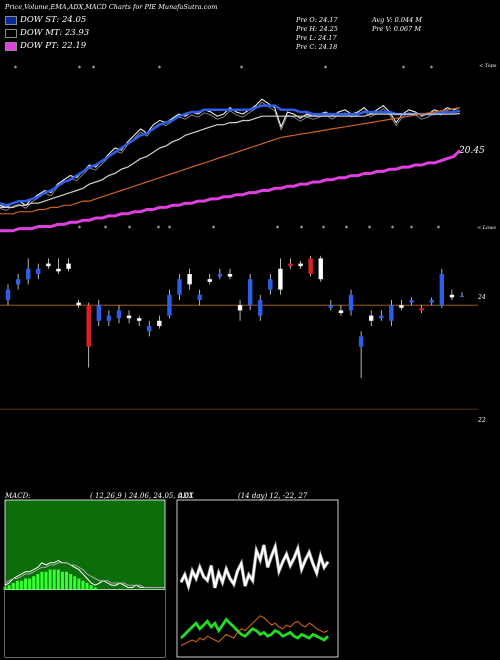  Describe the element at coordinates (129, 228) in the screenshot. I see `low-marker-2: *` at that location.